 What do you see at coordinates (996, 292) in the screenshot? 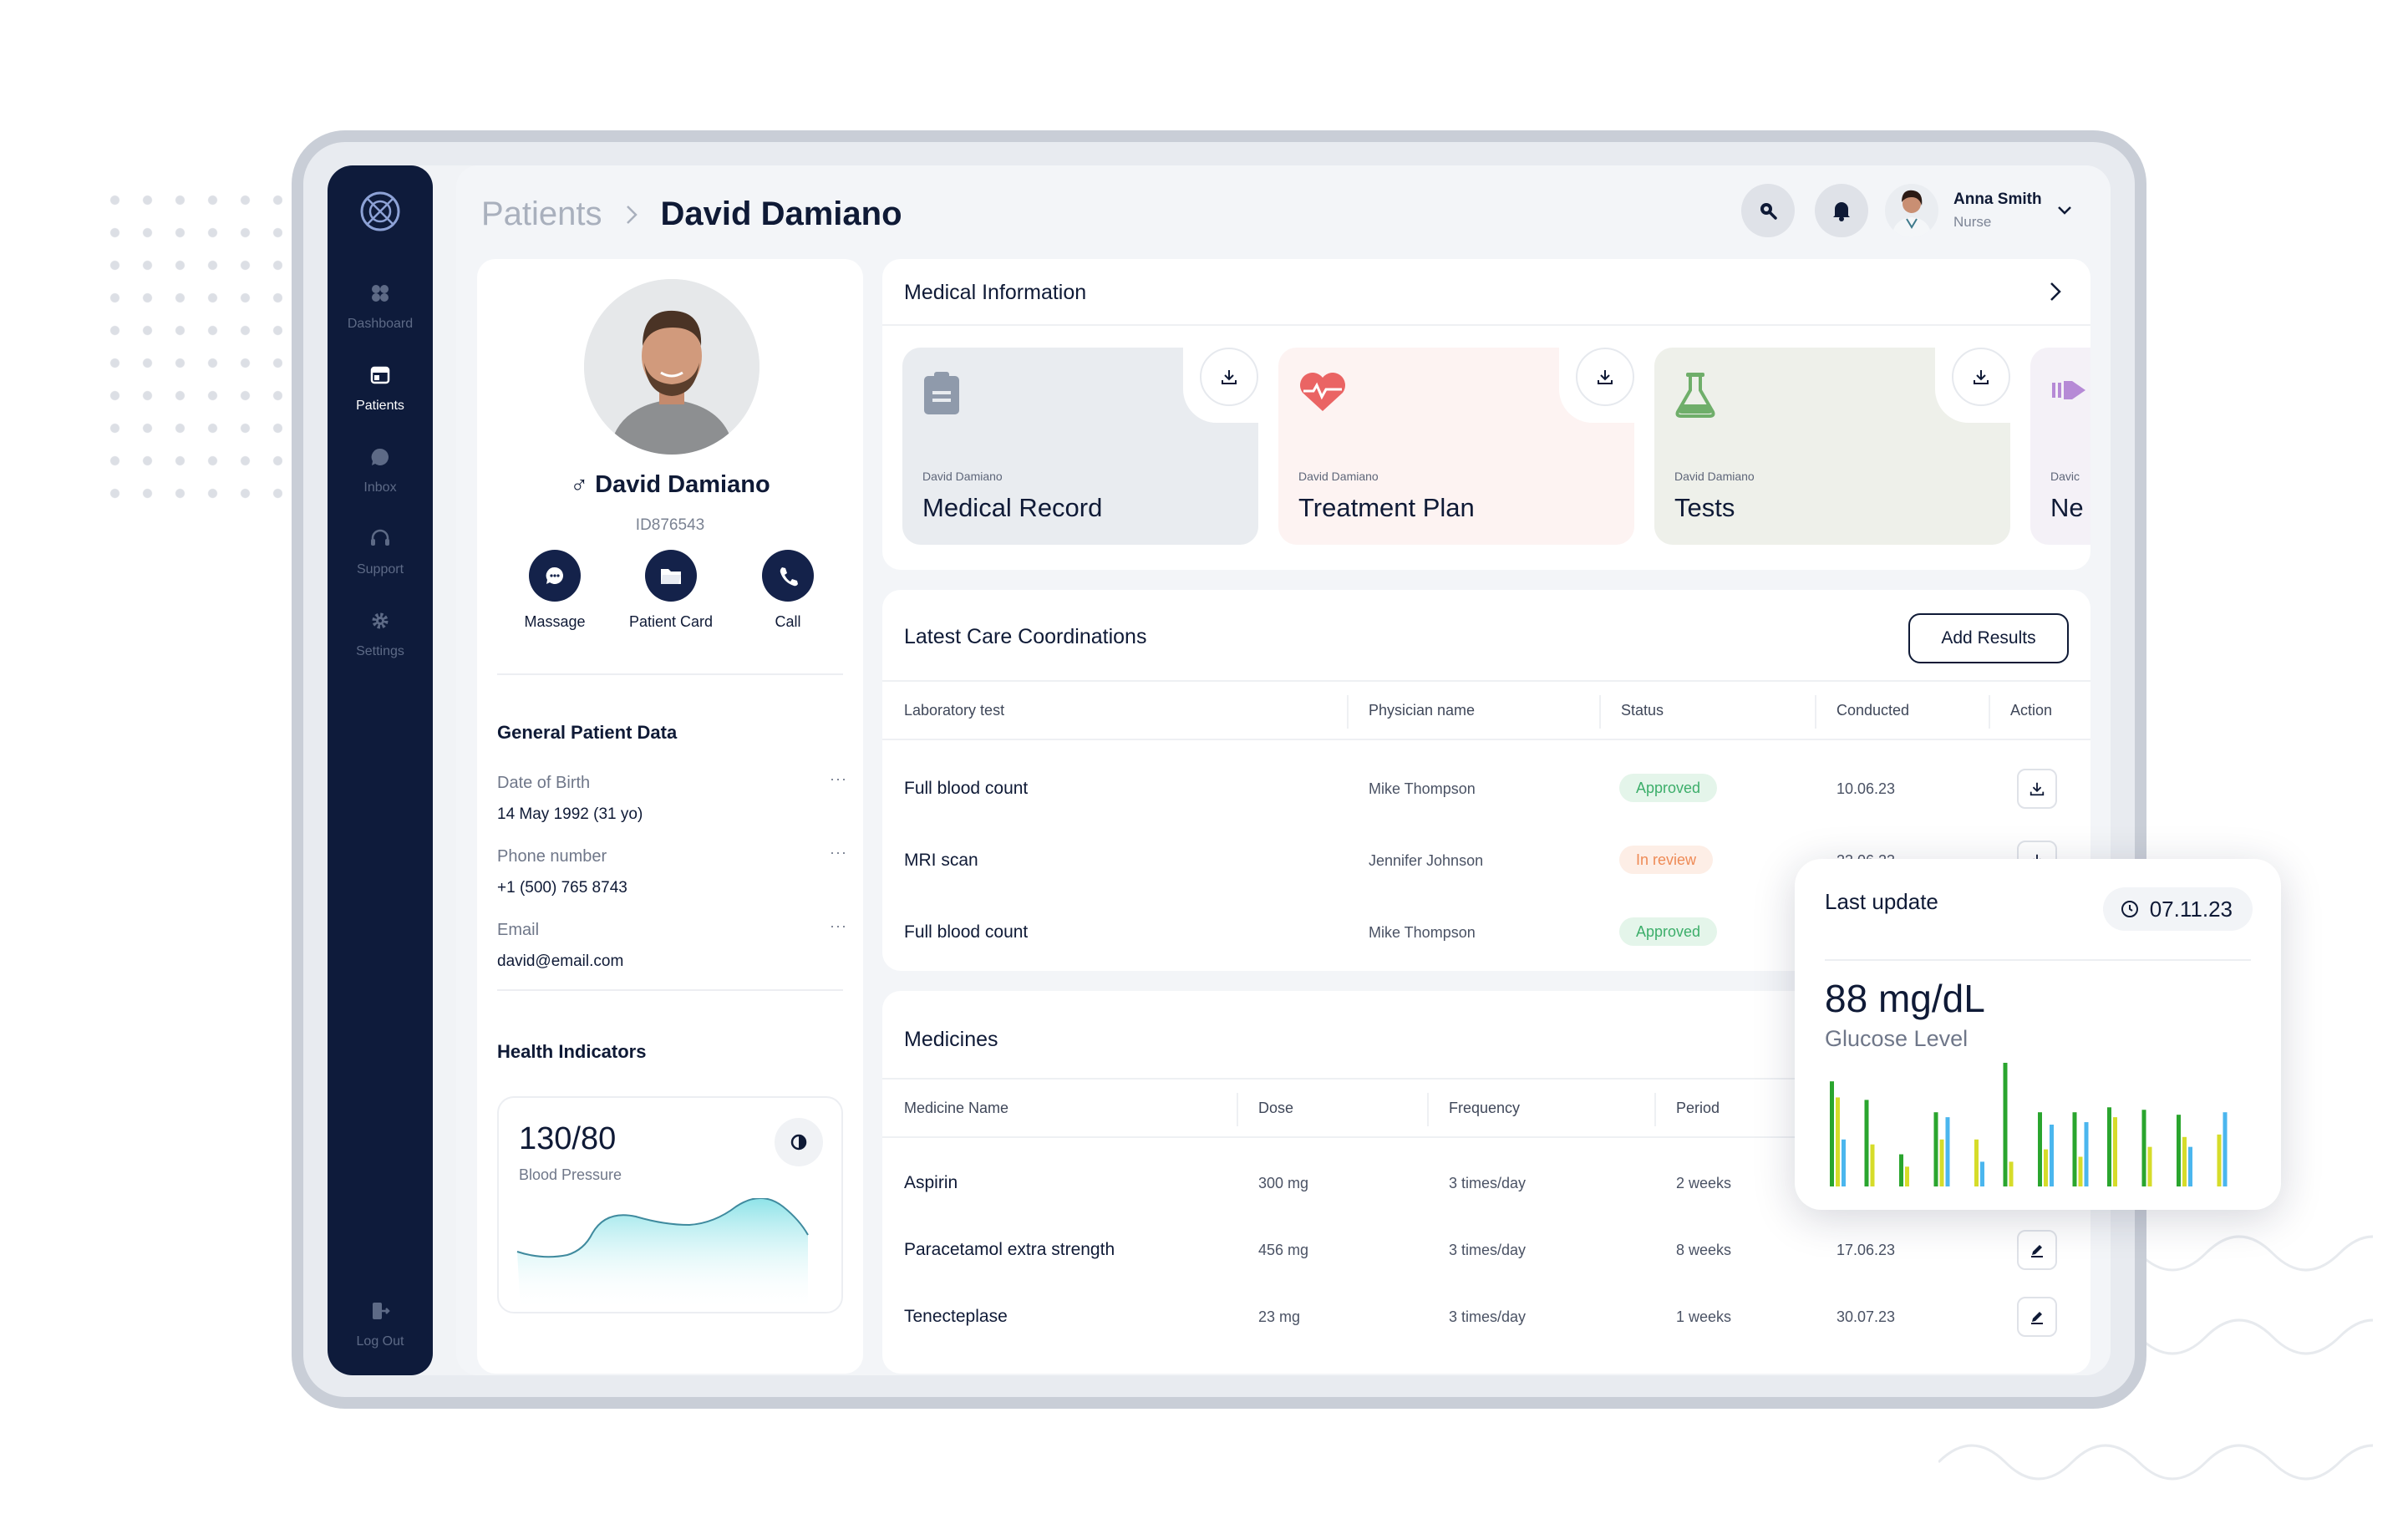
I see `medical-info-title: Medical Information` at bounding box center [996, 292].